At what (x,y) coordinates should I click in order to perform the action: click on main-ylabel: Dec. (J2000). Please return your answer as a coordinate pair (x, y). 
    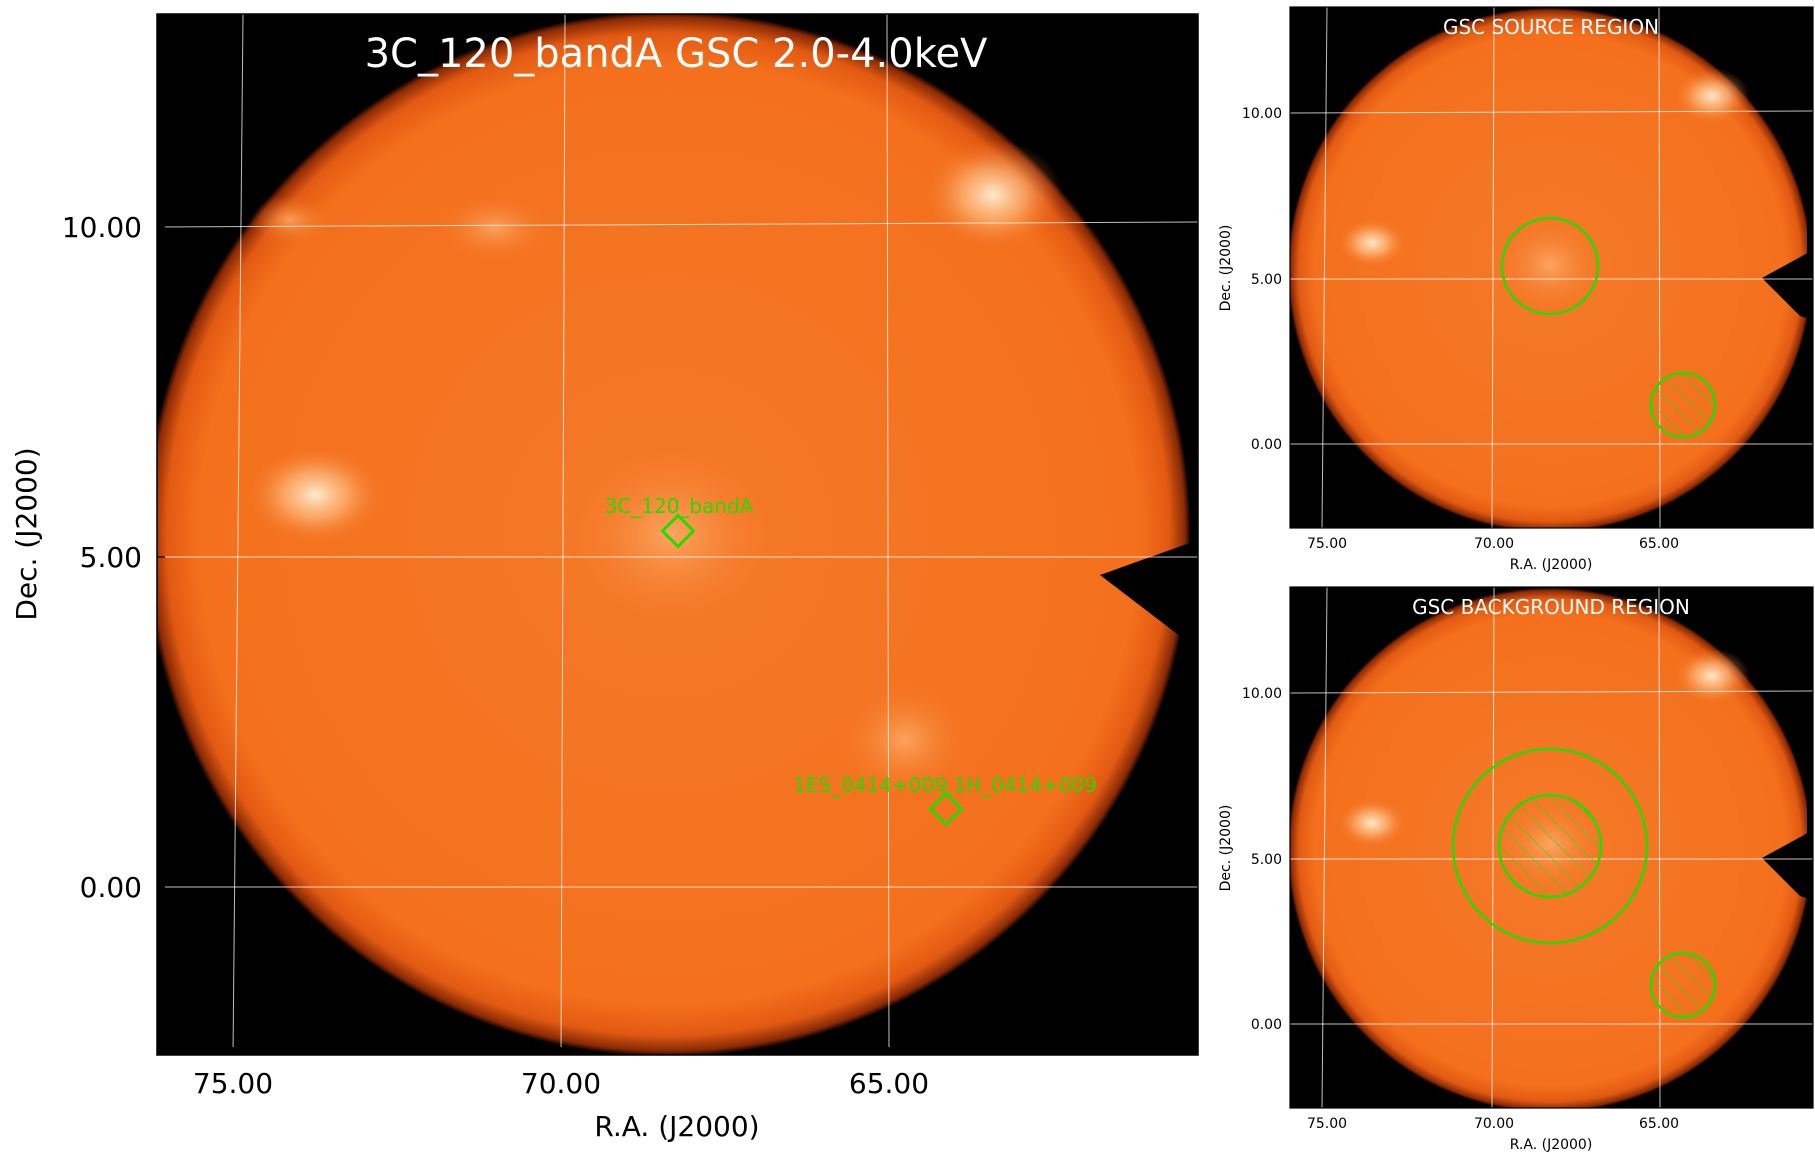
    Looking at the image, I should click on (26, 533).